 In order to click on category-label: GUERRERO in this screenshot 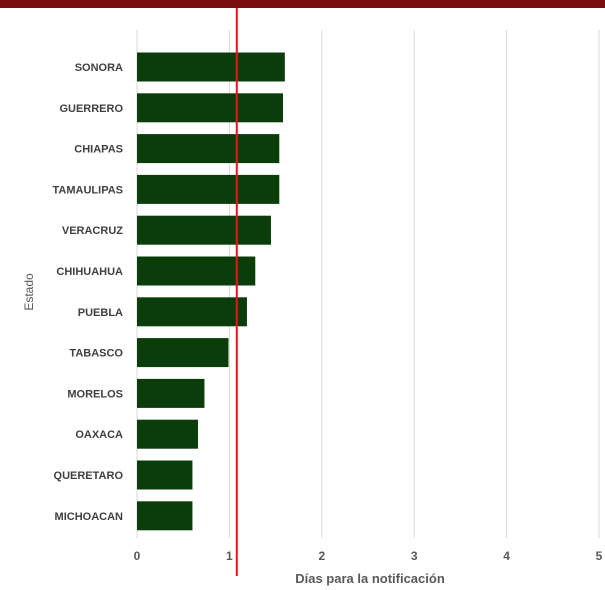, I will do `click(91, 109)`.